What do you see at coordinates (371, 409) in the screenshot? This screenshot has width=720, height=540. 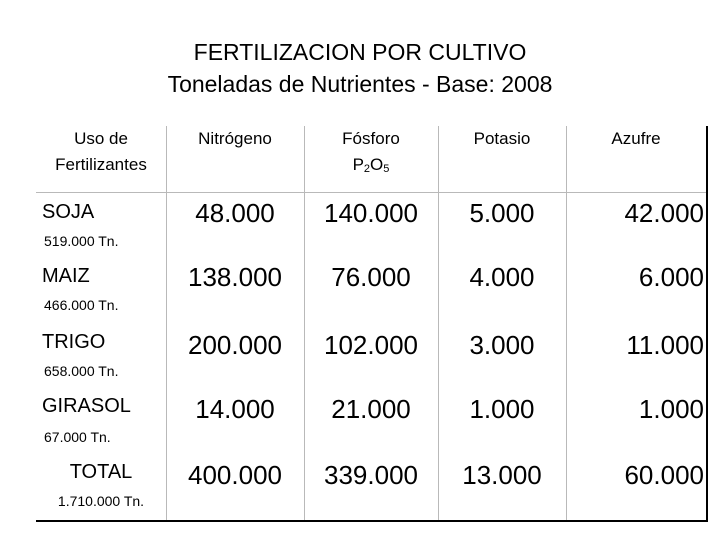 I see `value-fosforo: 21.000` at bounding box center [371, 409].